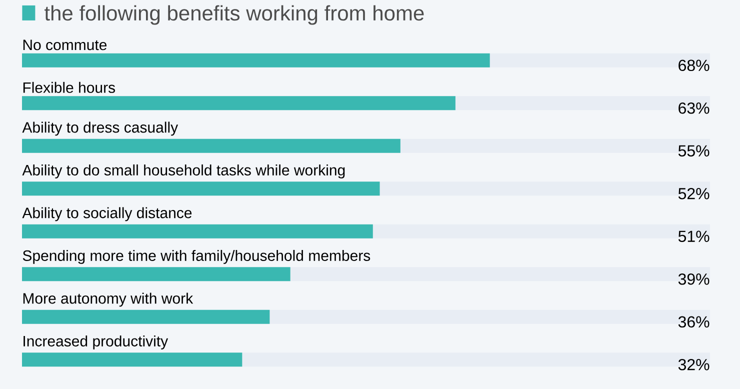 The image size is (740, 389). What do you see at coordinates (183, 171) in the screenshot?
I see `y-tick-label: Ability to do small household tasks while working` at bounding box center [183, 171].